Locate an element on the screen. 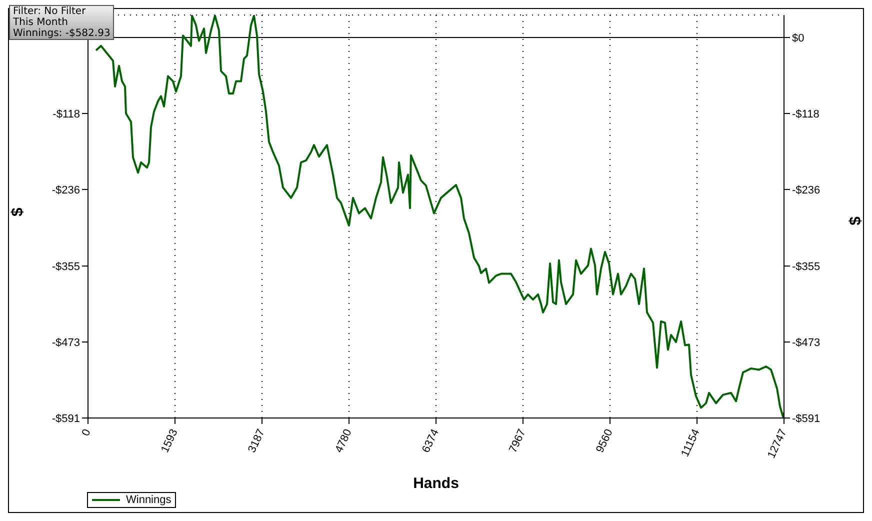 The width and height of the screenshot is (872, 521). x-axis-title: Hands is located at coordinates (436, 483).